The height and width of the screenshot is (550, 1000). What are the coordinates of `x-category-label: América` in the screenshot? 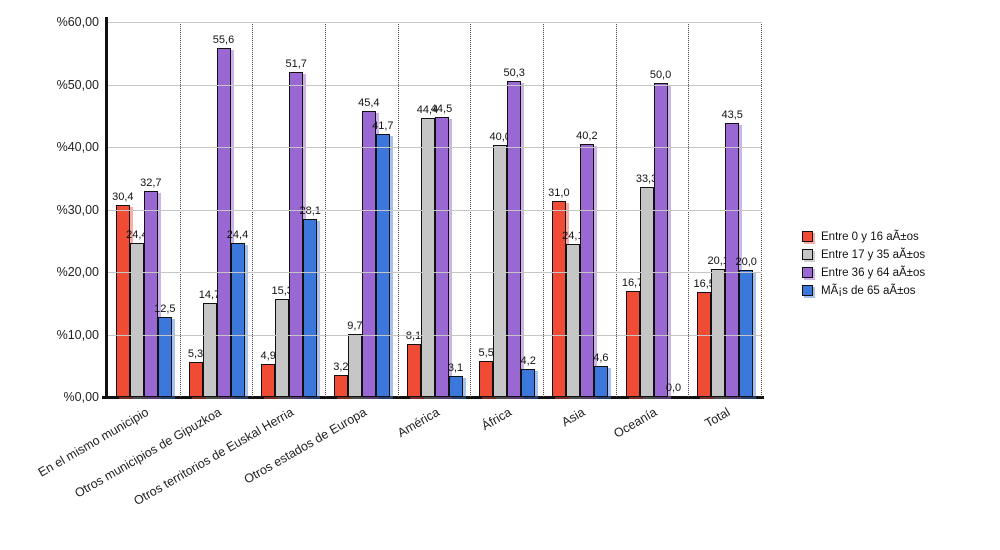 It's located at (418, 423).